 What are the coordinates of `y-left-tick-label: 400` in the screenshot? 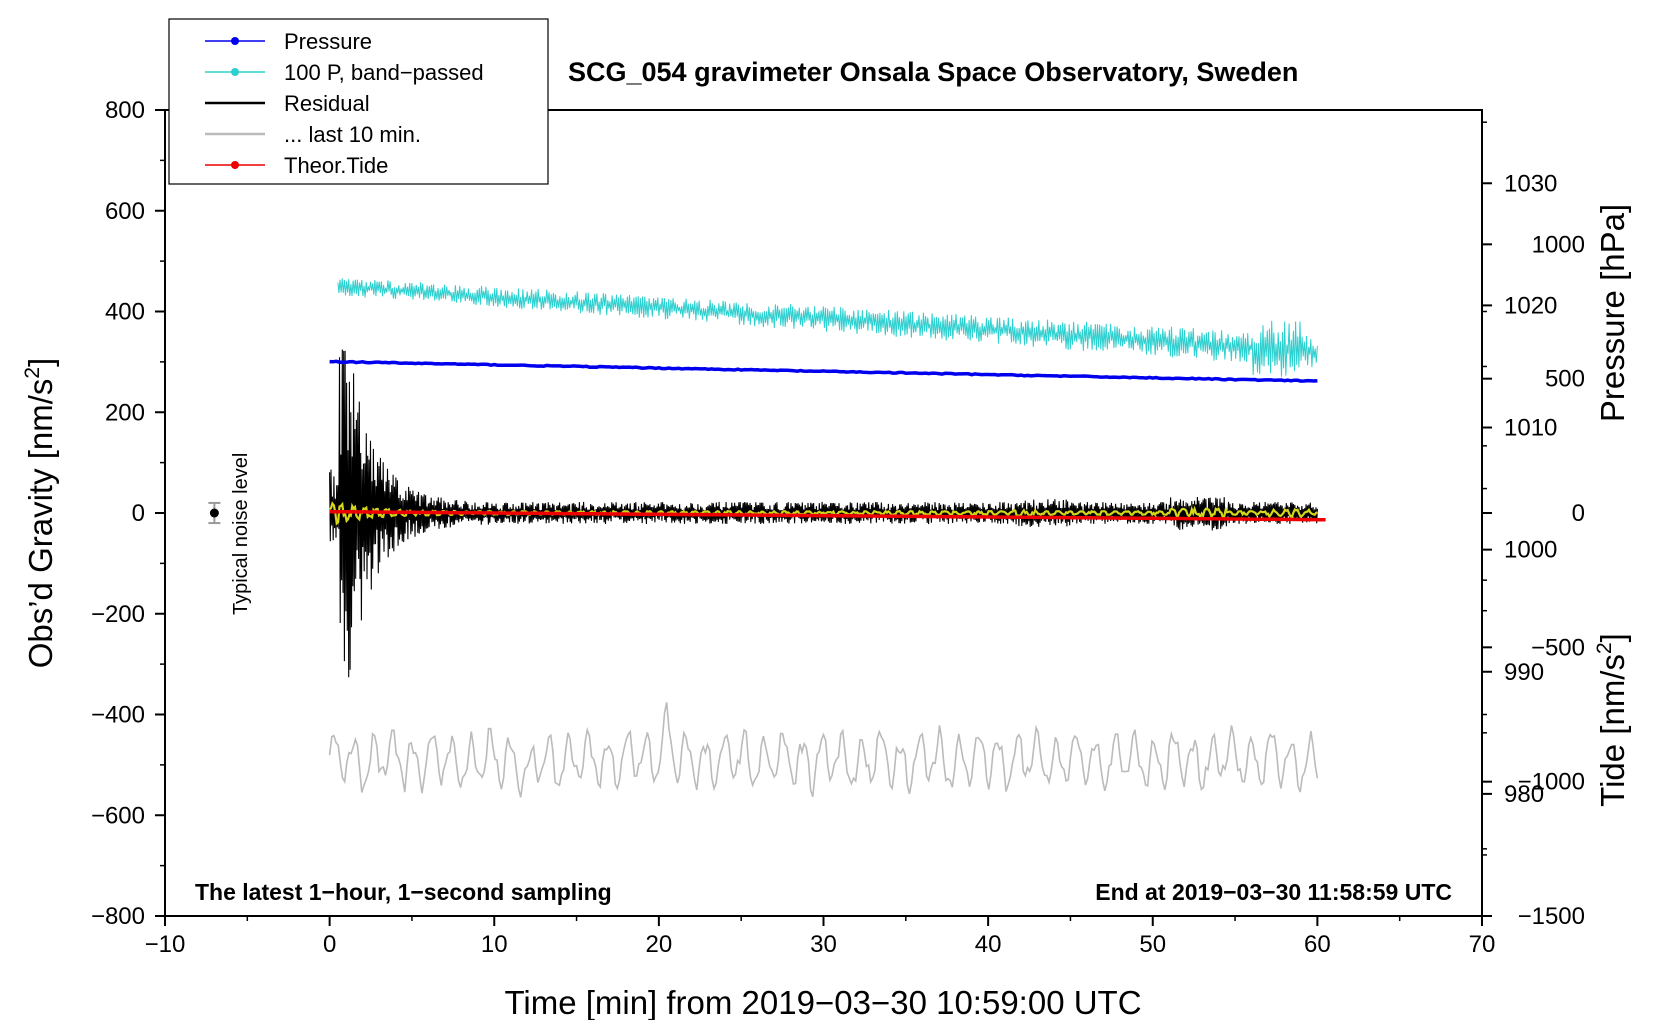 It's located at (125, 312).